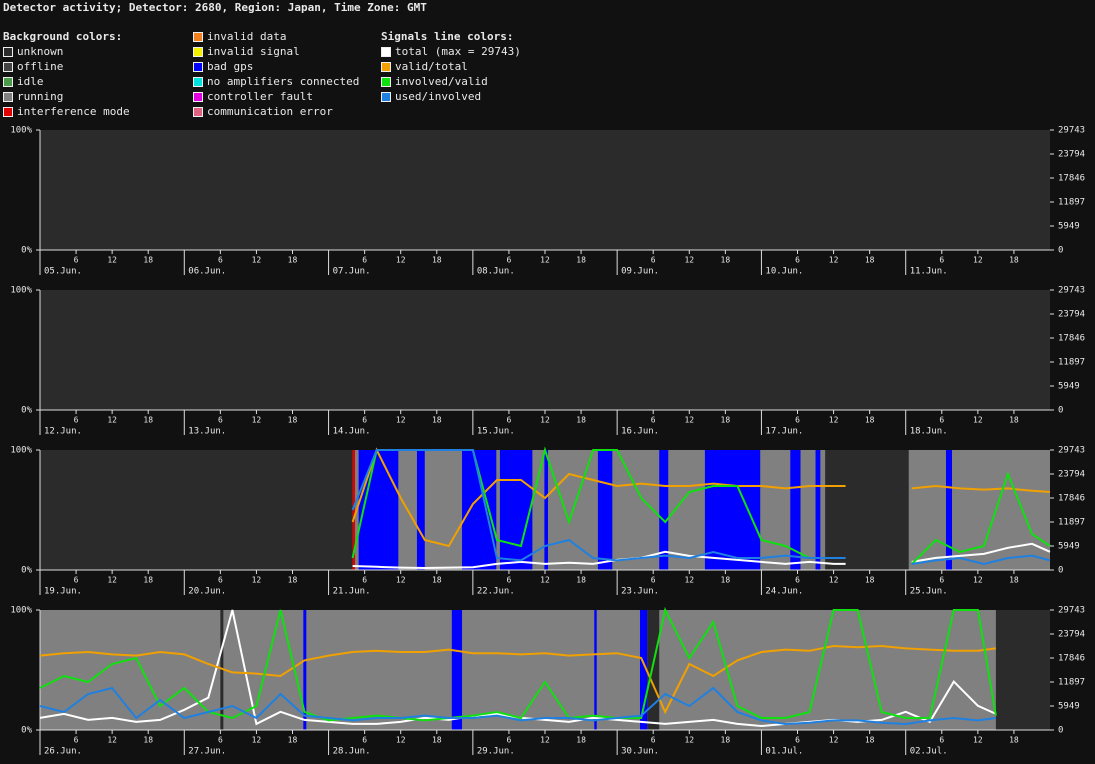 Image resolution: width=1095 pixels, height=764 pixels. I want to click on day-label: 24.Jun., so click(784, 592).